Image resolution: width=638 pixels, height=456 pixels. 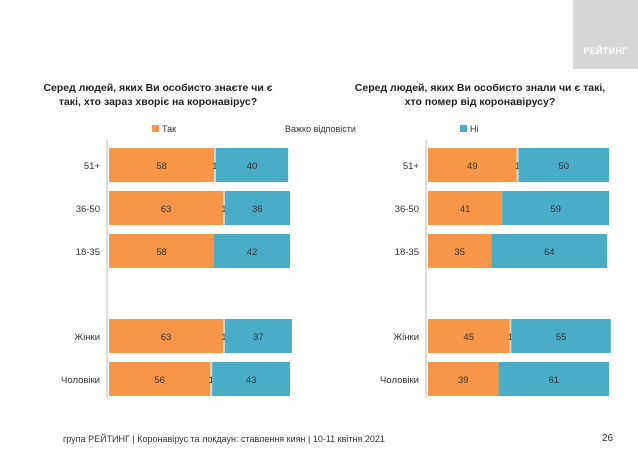 I want to click on data-label: 59, so click(x=555, y=209).